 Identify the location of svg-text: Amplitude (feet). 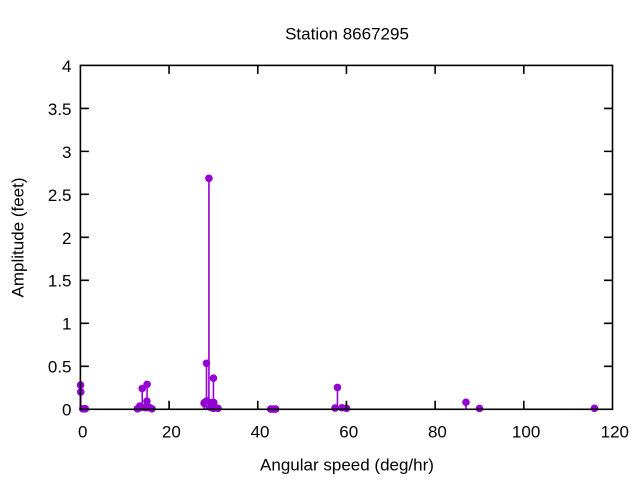
(18, 238).